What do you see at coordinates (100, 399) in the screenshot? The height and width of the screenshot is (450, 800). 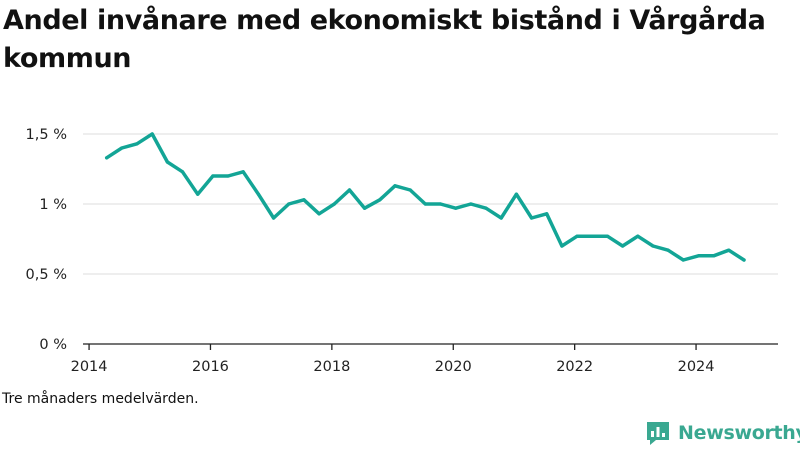 I see `chart-caption: Tre månaders medelvärden.` at bounding box center [100, 399].